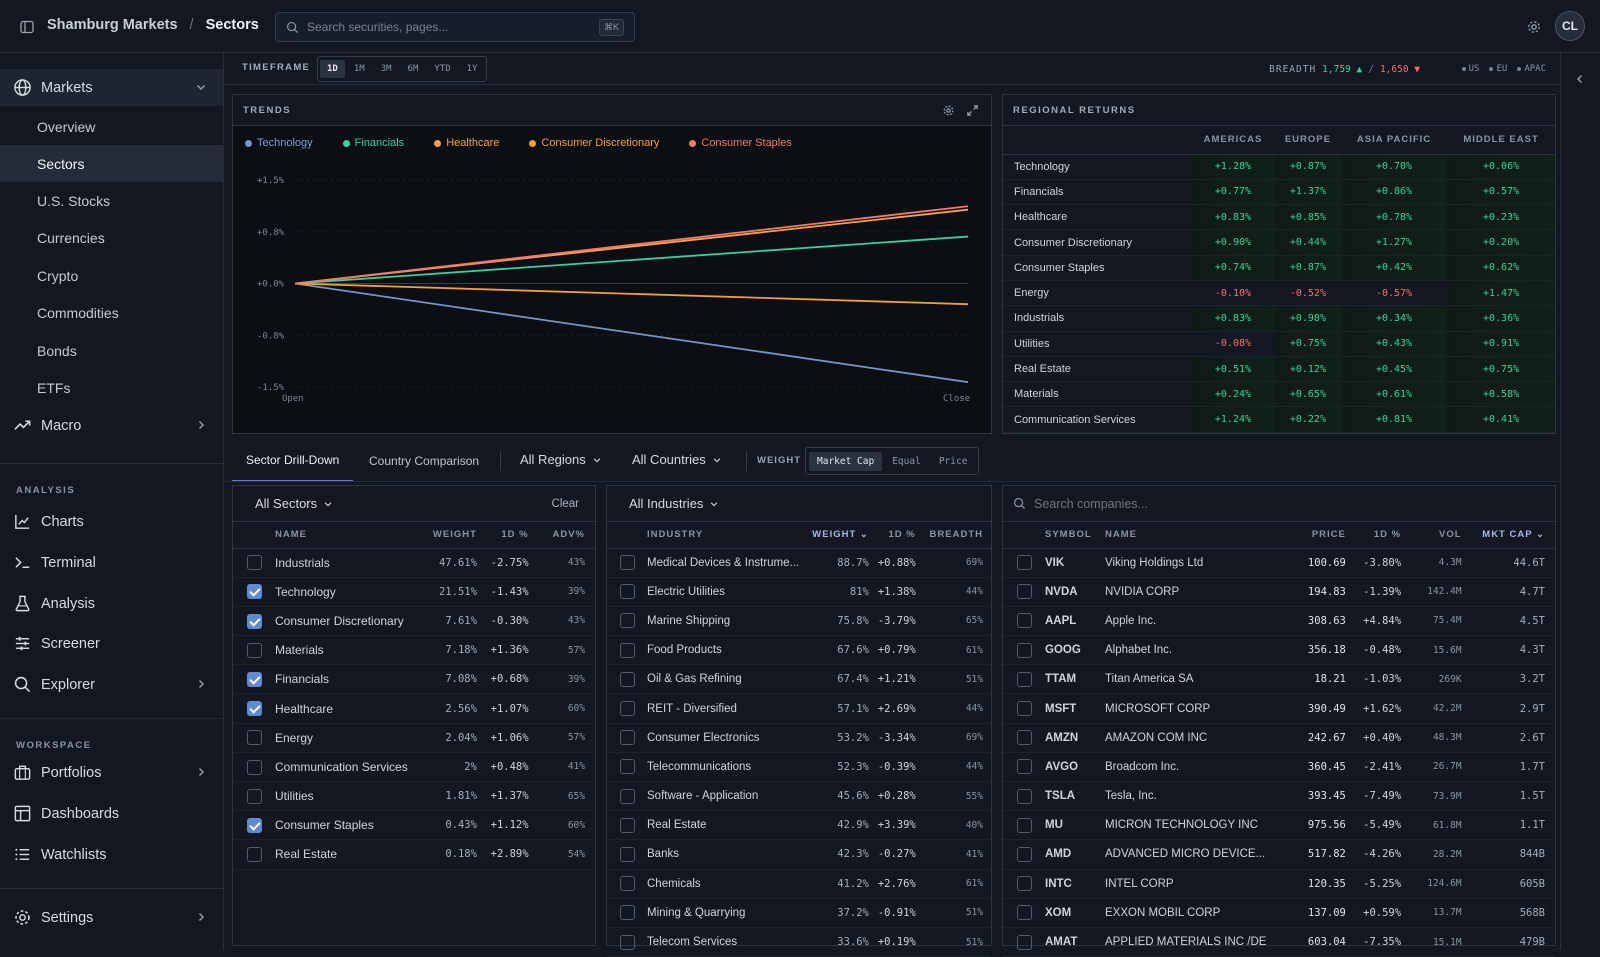  I want to click on table-row: Energy -0.10% -0.52% -0.57% +1.47%, so click(1279, 293).